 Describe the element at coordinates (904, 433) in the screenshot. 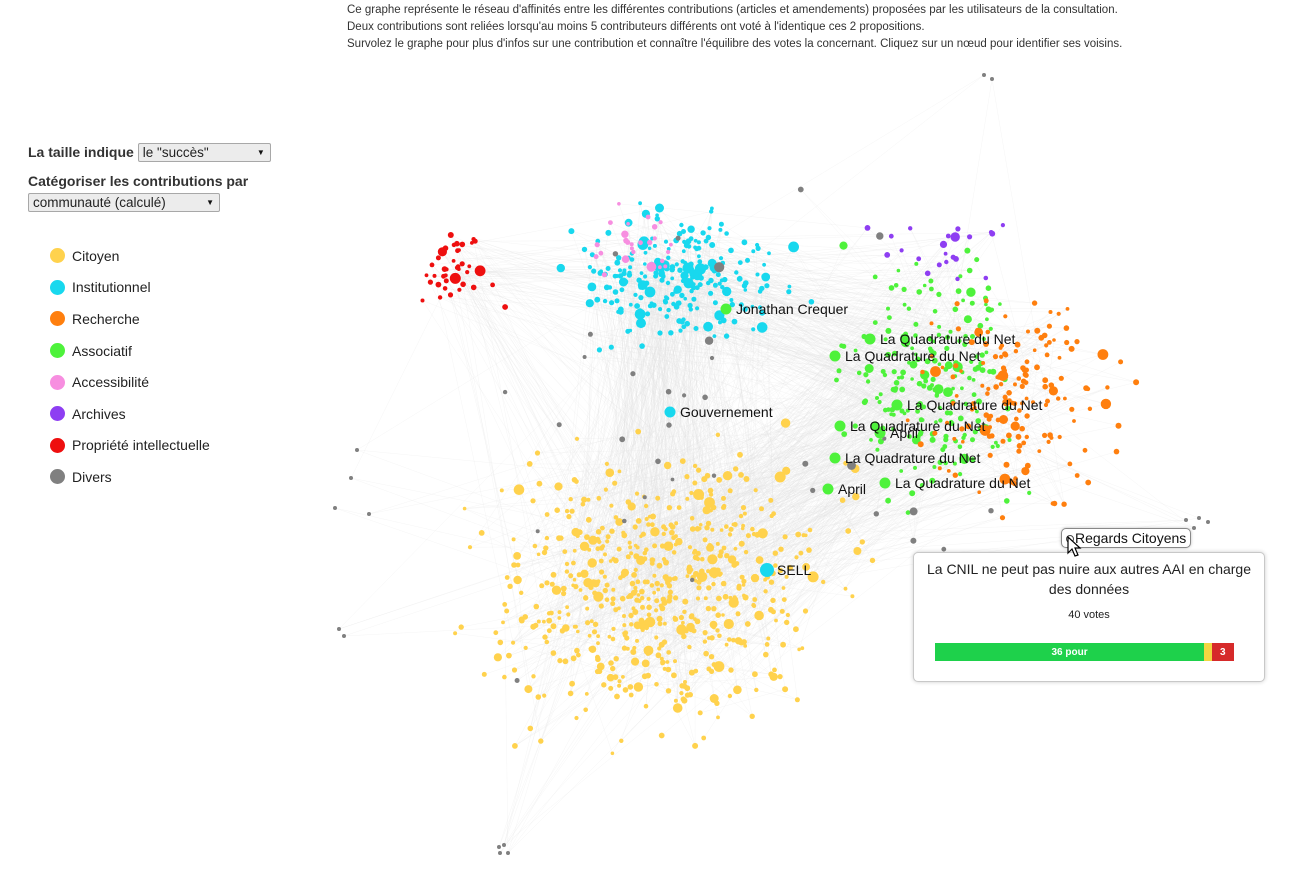

I see `node-label: April` at that location.